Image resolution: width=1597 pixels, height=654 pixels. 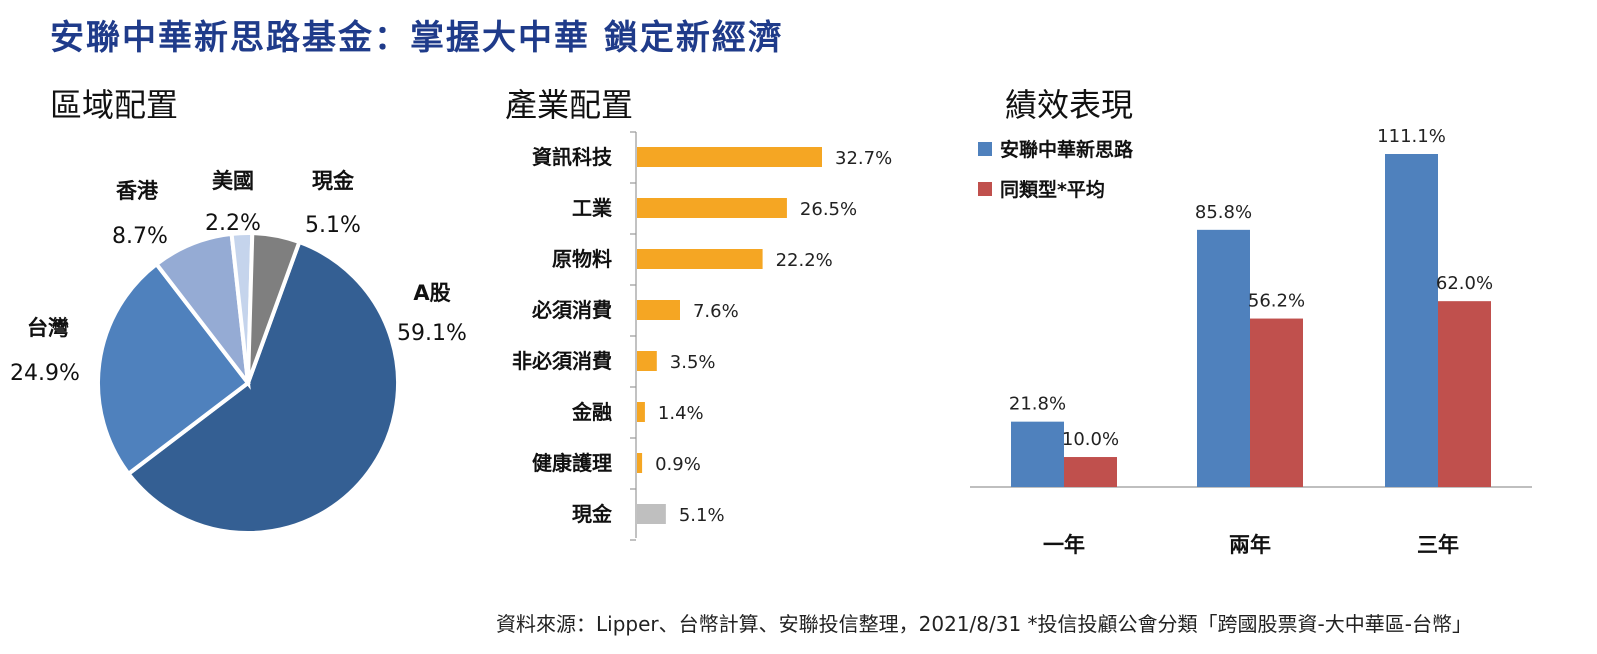 I want to click on industry-section-title: 產業配置, so click(x=569, y=105).